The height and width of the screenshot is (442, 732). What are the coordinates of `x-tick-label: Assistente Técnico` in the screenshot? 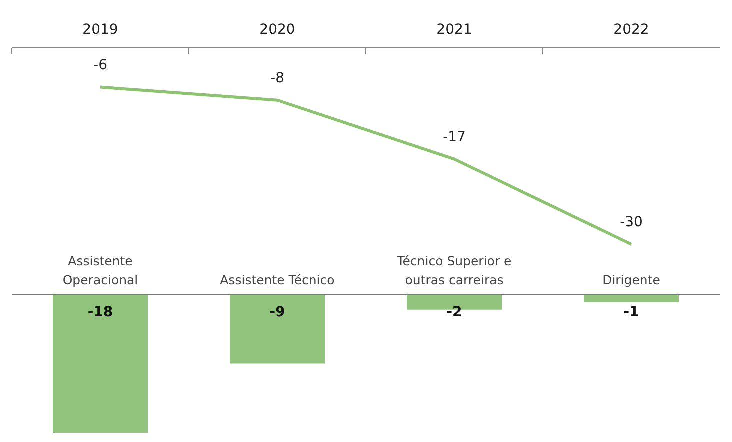 It's located at (277, 280).